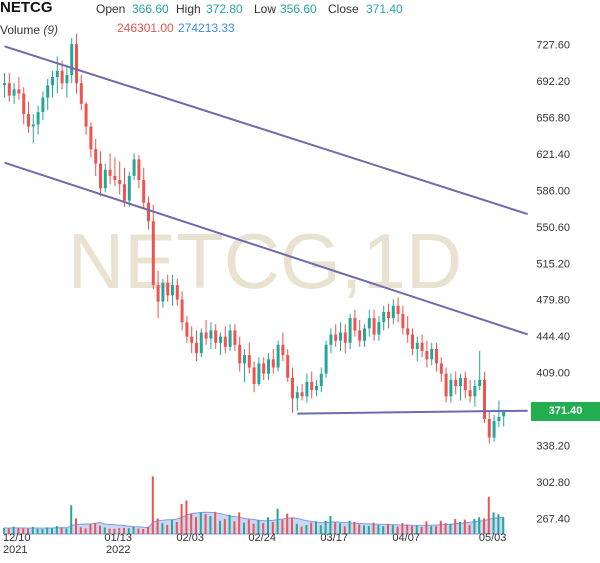  I want to click on volume-ma-value: 274213.33, so click(206, 28).